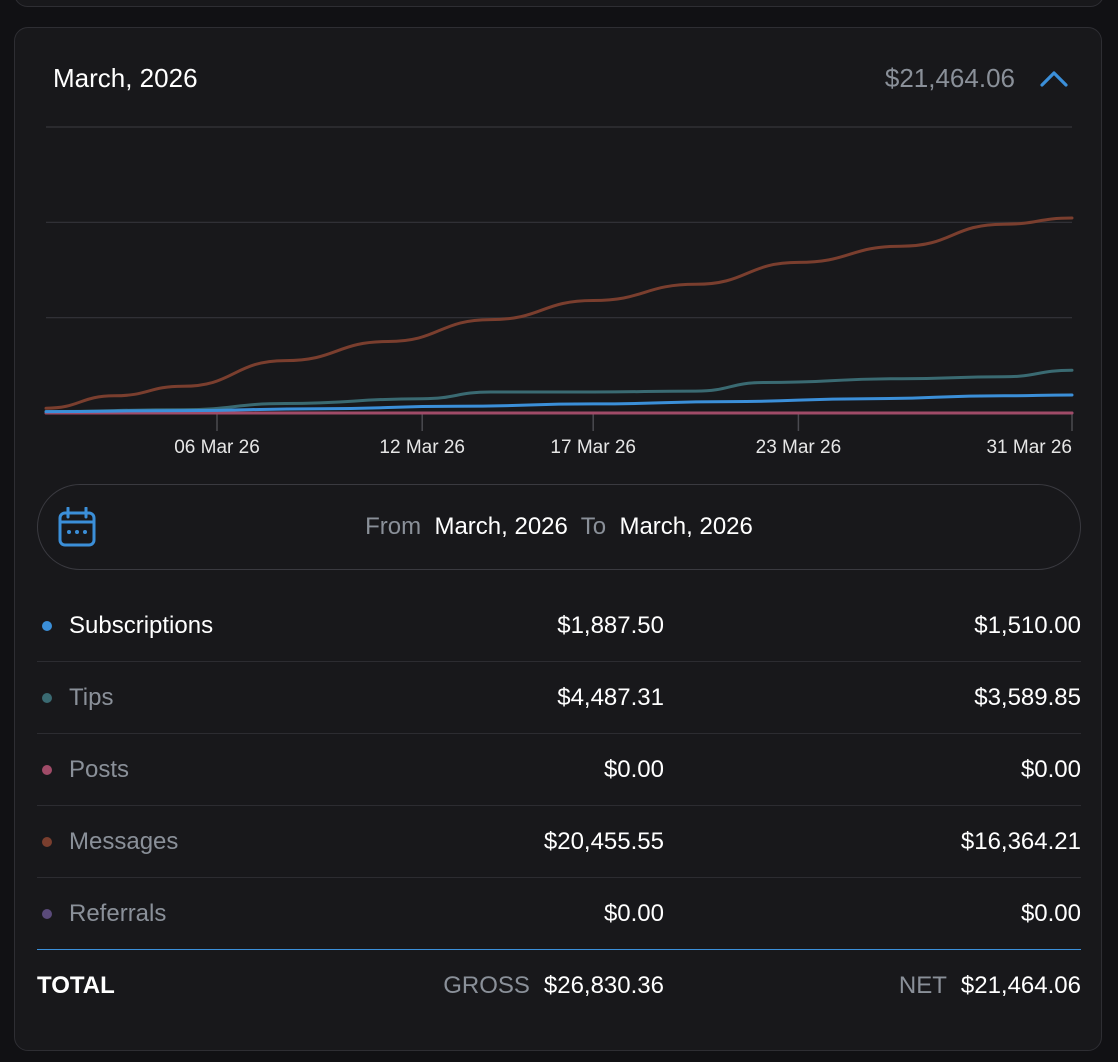  Describe the element at coordinates (501, 526) in the screenshot. I see `from-value: March, 2026` at that location.